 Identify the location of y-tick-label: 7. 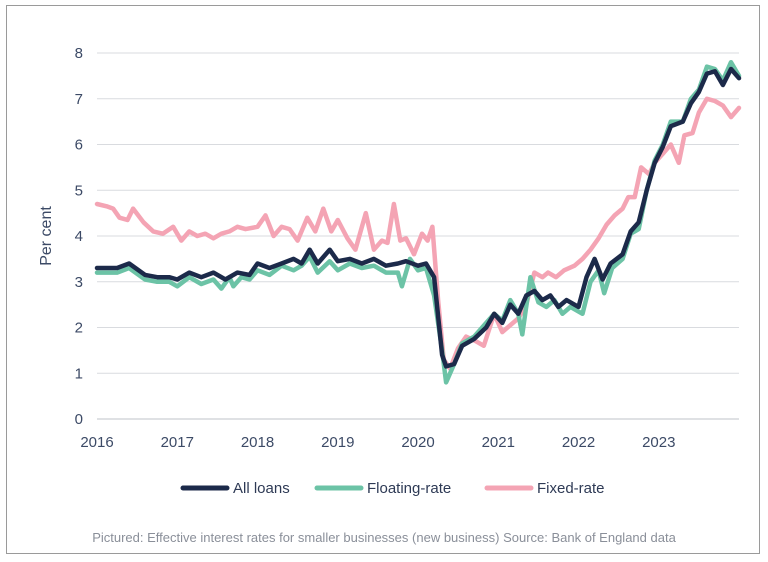
(79, 99).